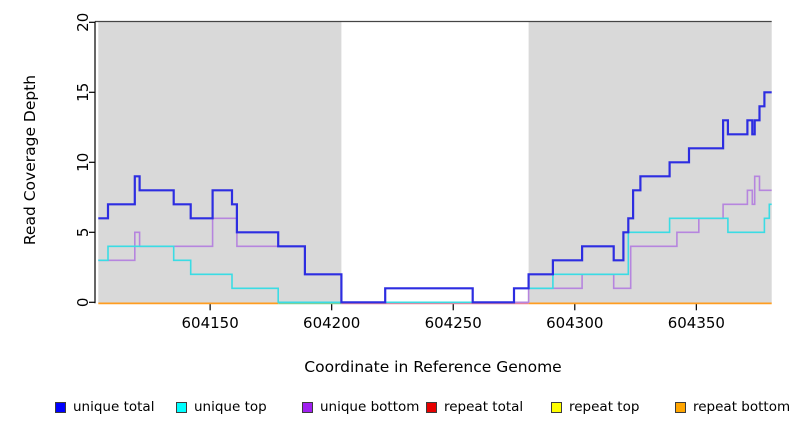 Image resolution: width=792 pixels, height=432 pixels. Describe the element at coordinates (431, 407) in the screenshot. I see `legend-swatch-repeat-total` at that location.